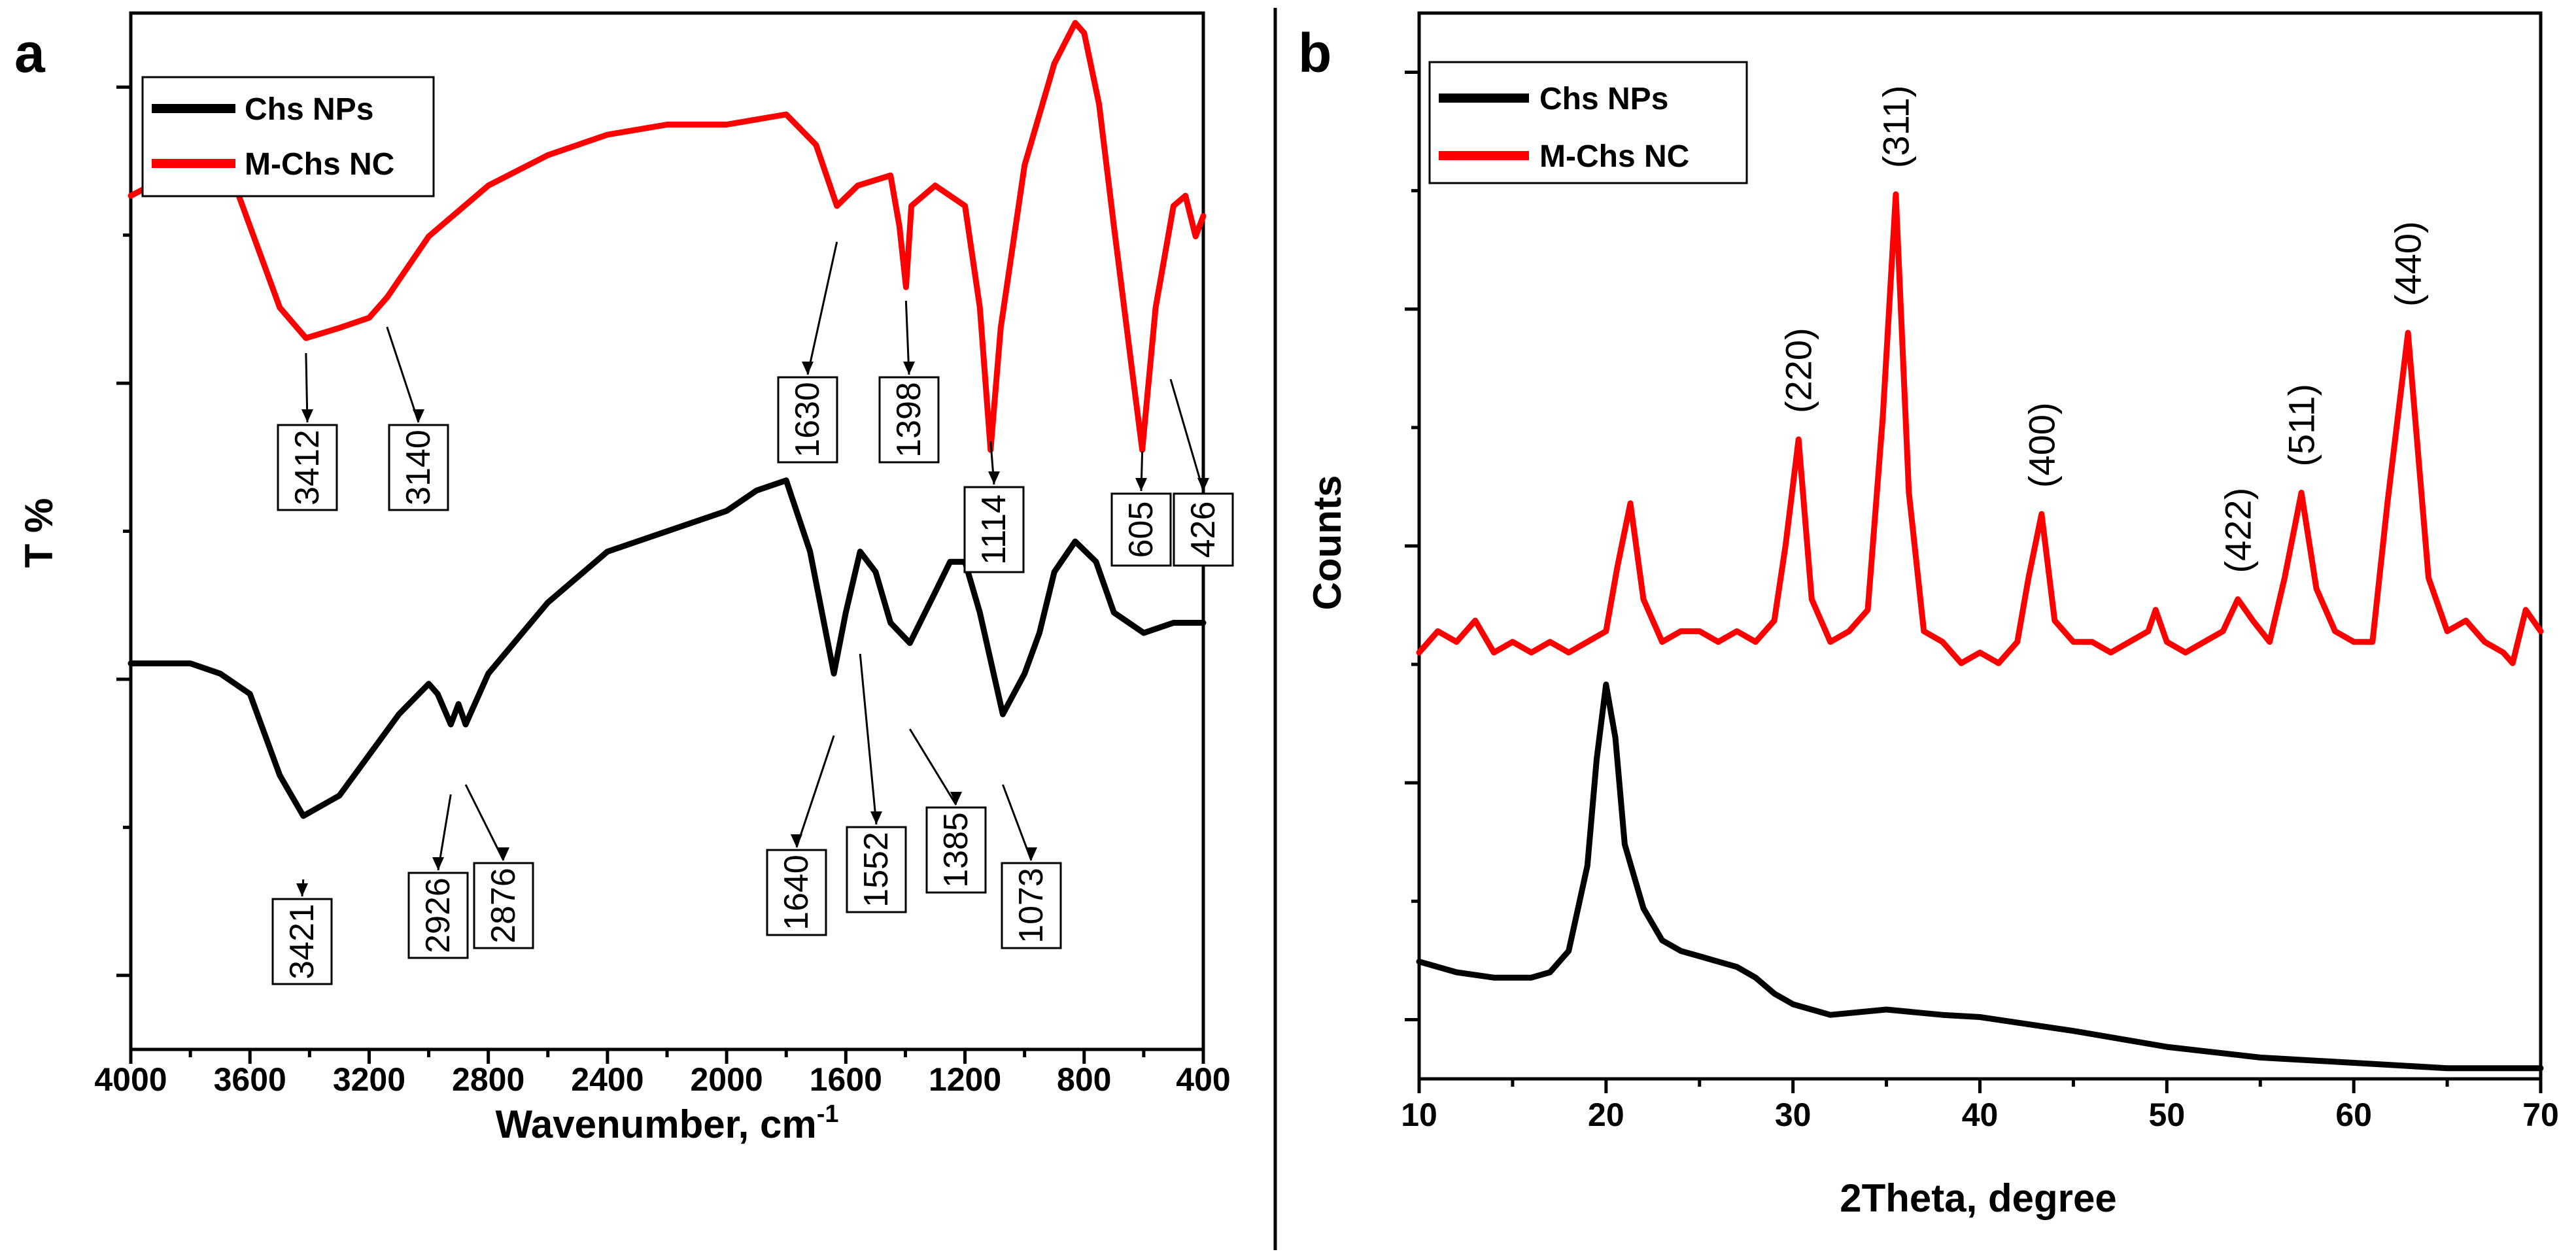  What do you see at coordinates (1203, 1079) in the screenshot?
I see `panel-a-x-tick-label-400: 400` at bounding box center [1203, 1079].